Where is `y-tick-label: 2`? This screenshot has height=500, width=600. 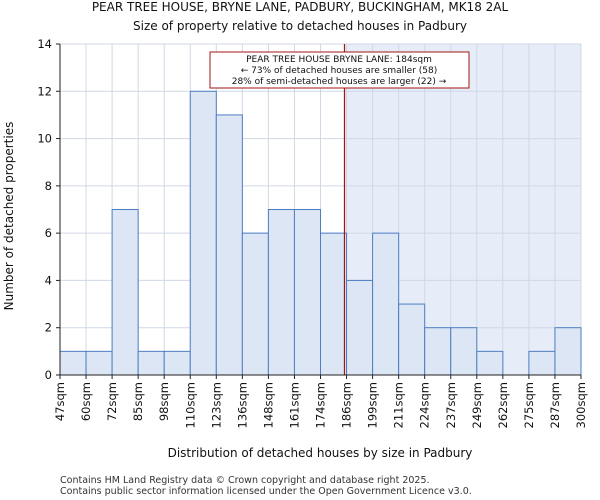 y-tick-label: 2 is located at coordinates (48, 328).